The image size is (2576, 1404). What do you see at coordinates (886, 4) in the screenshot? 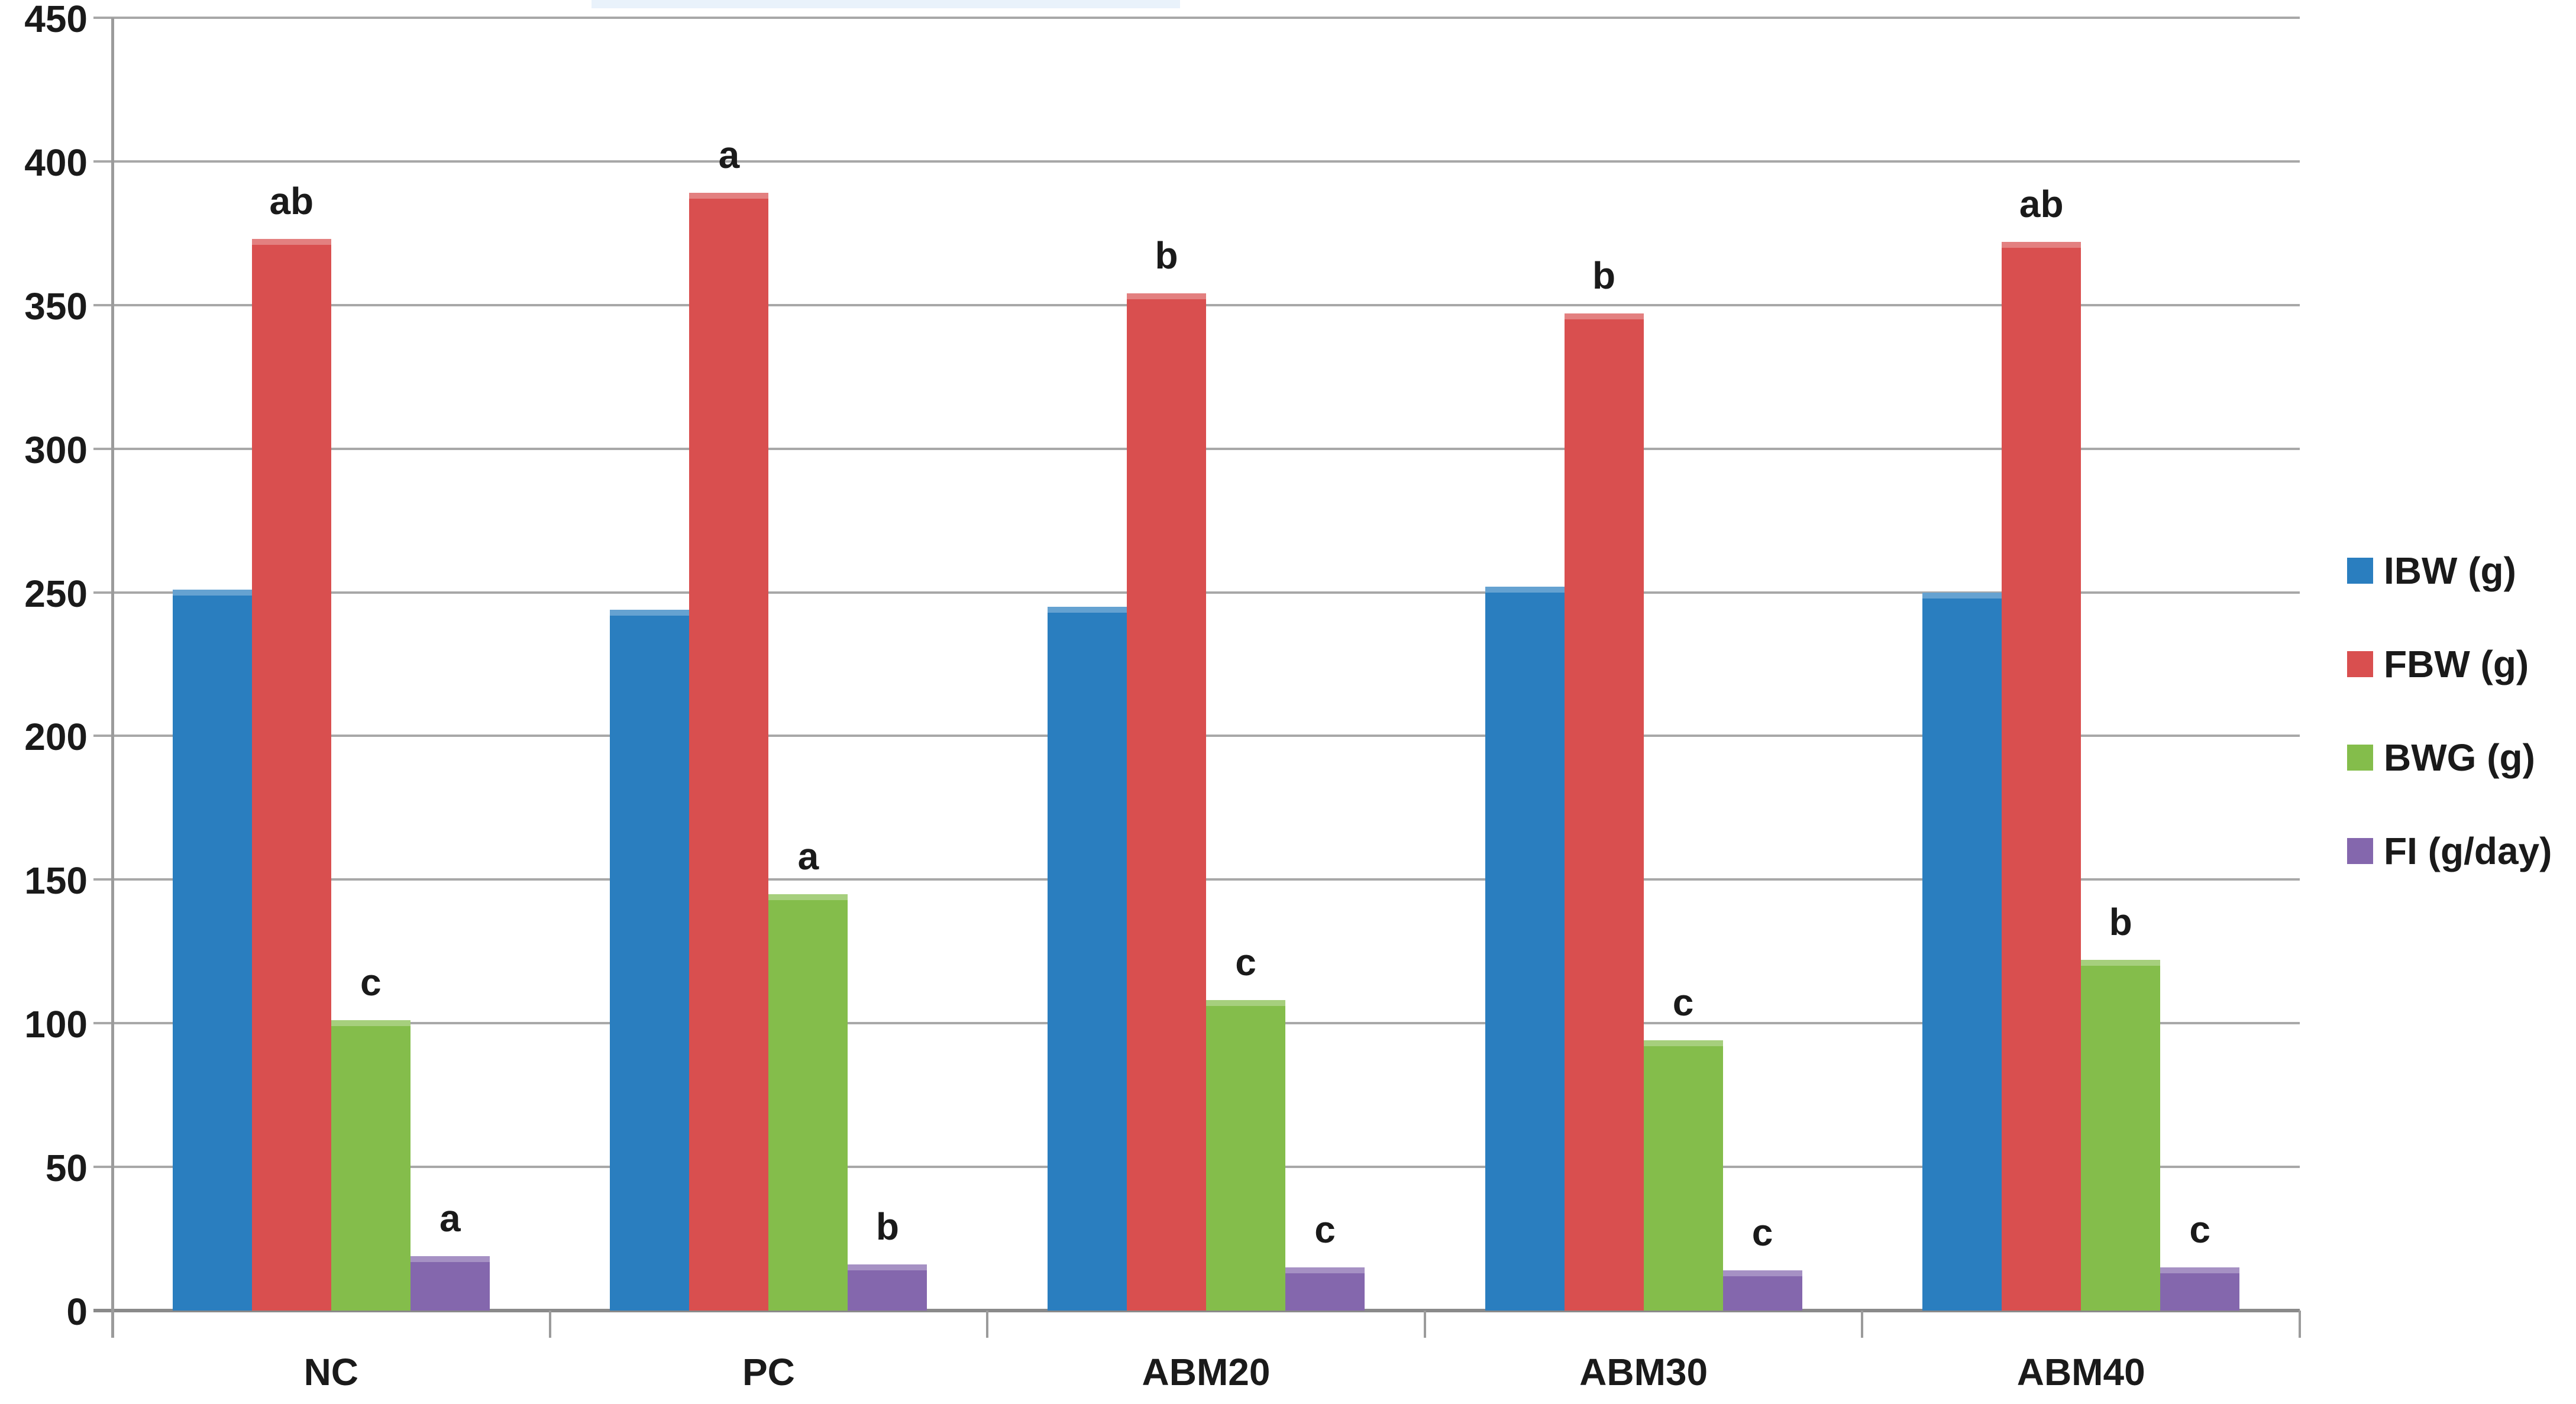
I see `top-highlight-strip` at bounding box center [886, 4].